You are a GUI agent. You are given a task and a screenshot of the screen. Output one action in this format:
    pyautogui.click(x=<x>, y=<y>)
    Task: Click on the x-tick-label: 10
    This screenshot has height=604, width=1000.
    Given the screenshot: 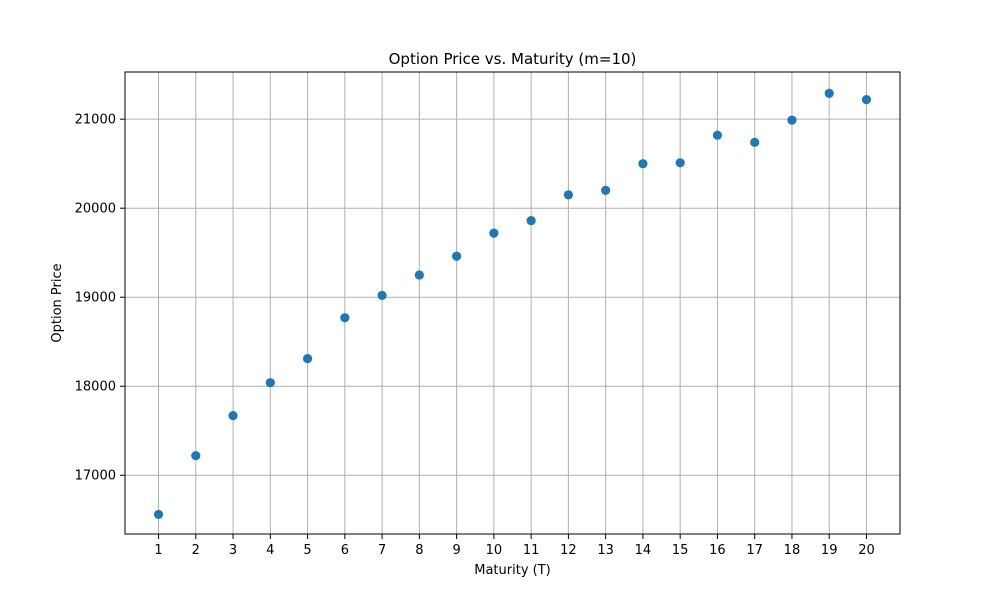 What is the action you would take?
    pyautogui.click(x=494, y=550)
    